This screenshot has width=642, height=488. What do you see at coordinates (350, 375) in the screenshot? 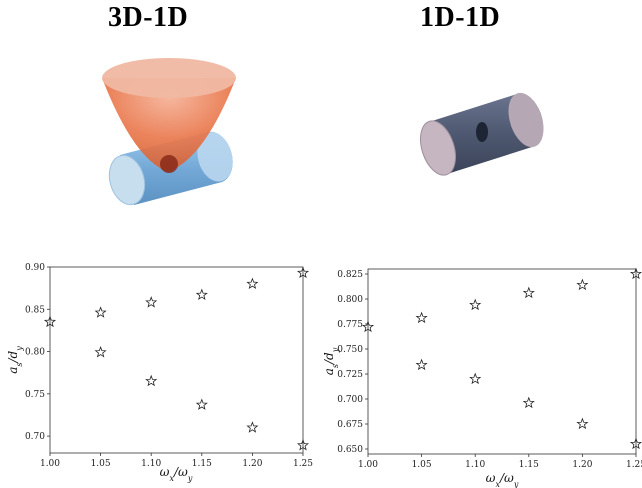
I see `y-tick-label: 0.725` at bounding box center [350, 375].